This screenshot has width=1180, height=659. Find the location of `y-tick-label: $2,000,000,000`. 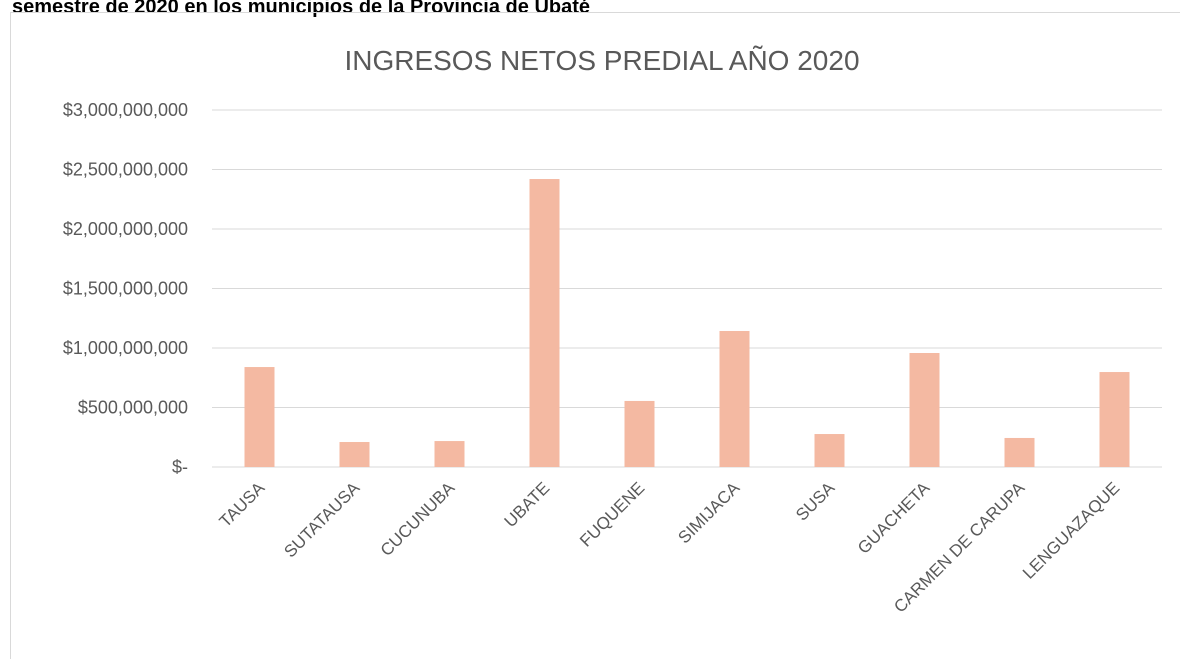

y-tick-label: $2,000,000,000 is located at coordinates (125, 229).